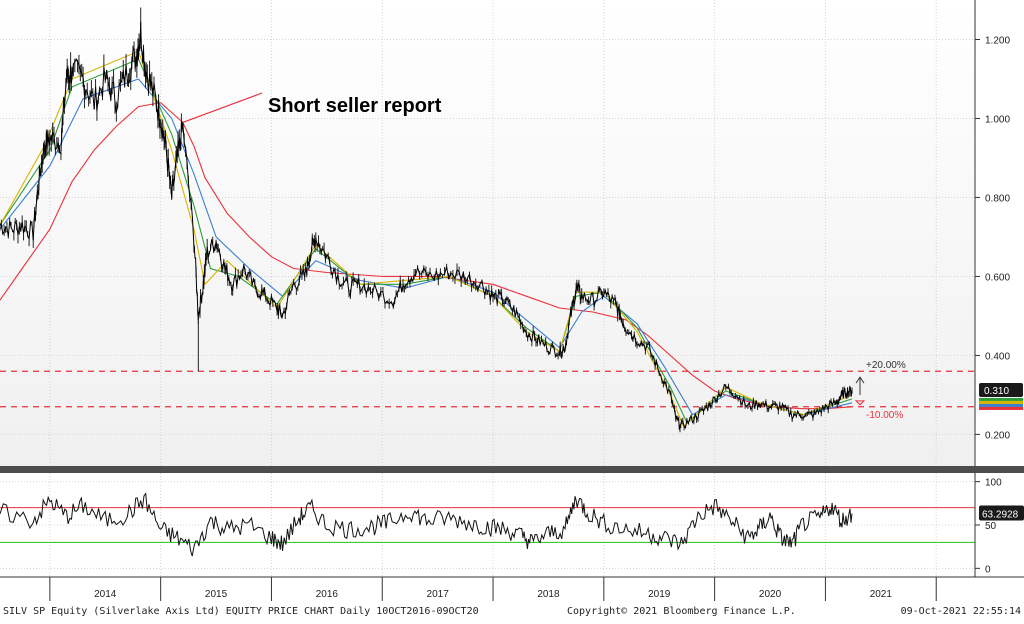  Describe the element at coordinates (860, 403) in the screenshot. I see `down-target-arrow` at that location.